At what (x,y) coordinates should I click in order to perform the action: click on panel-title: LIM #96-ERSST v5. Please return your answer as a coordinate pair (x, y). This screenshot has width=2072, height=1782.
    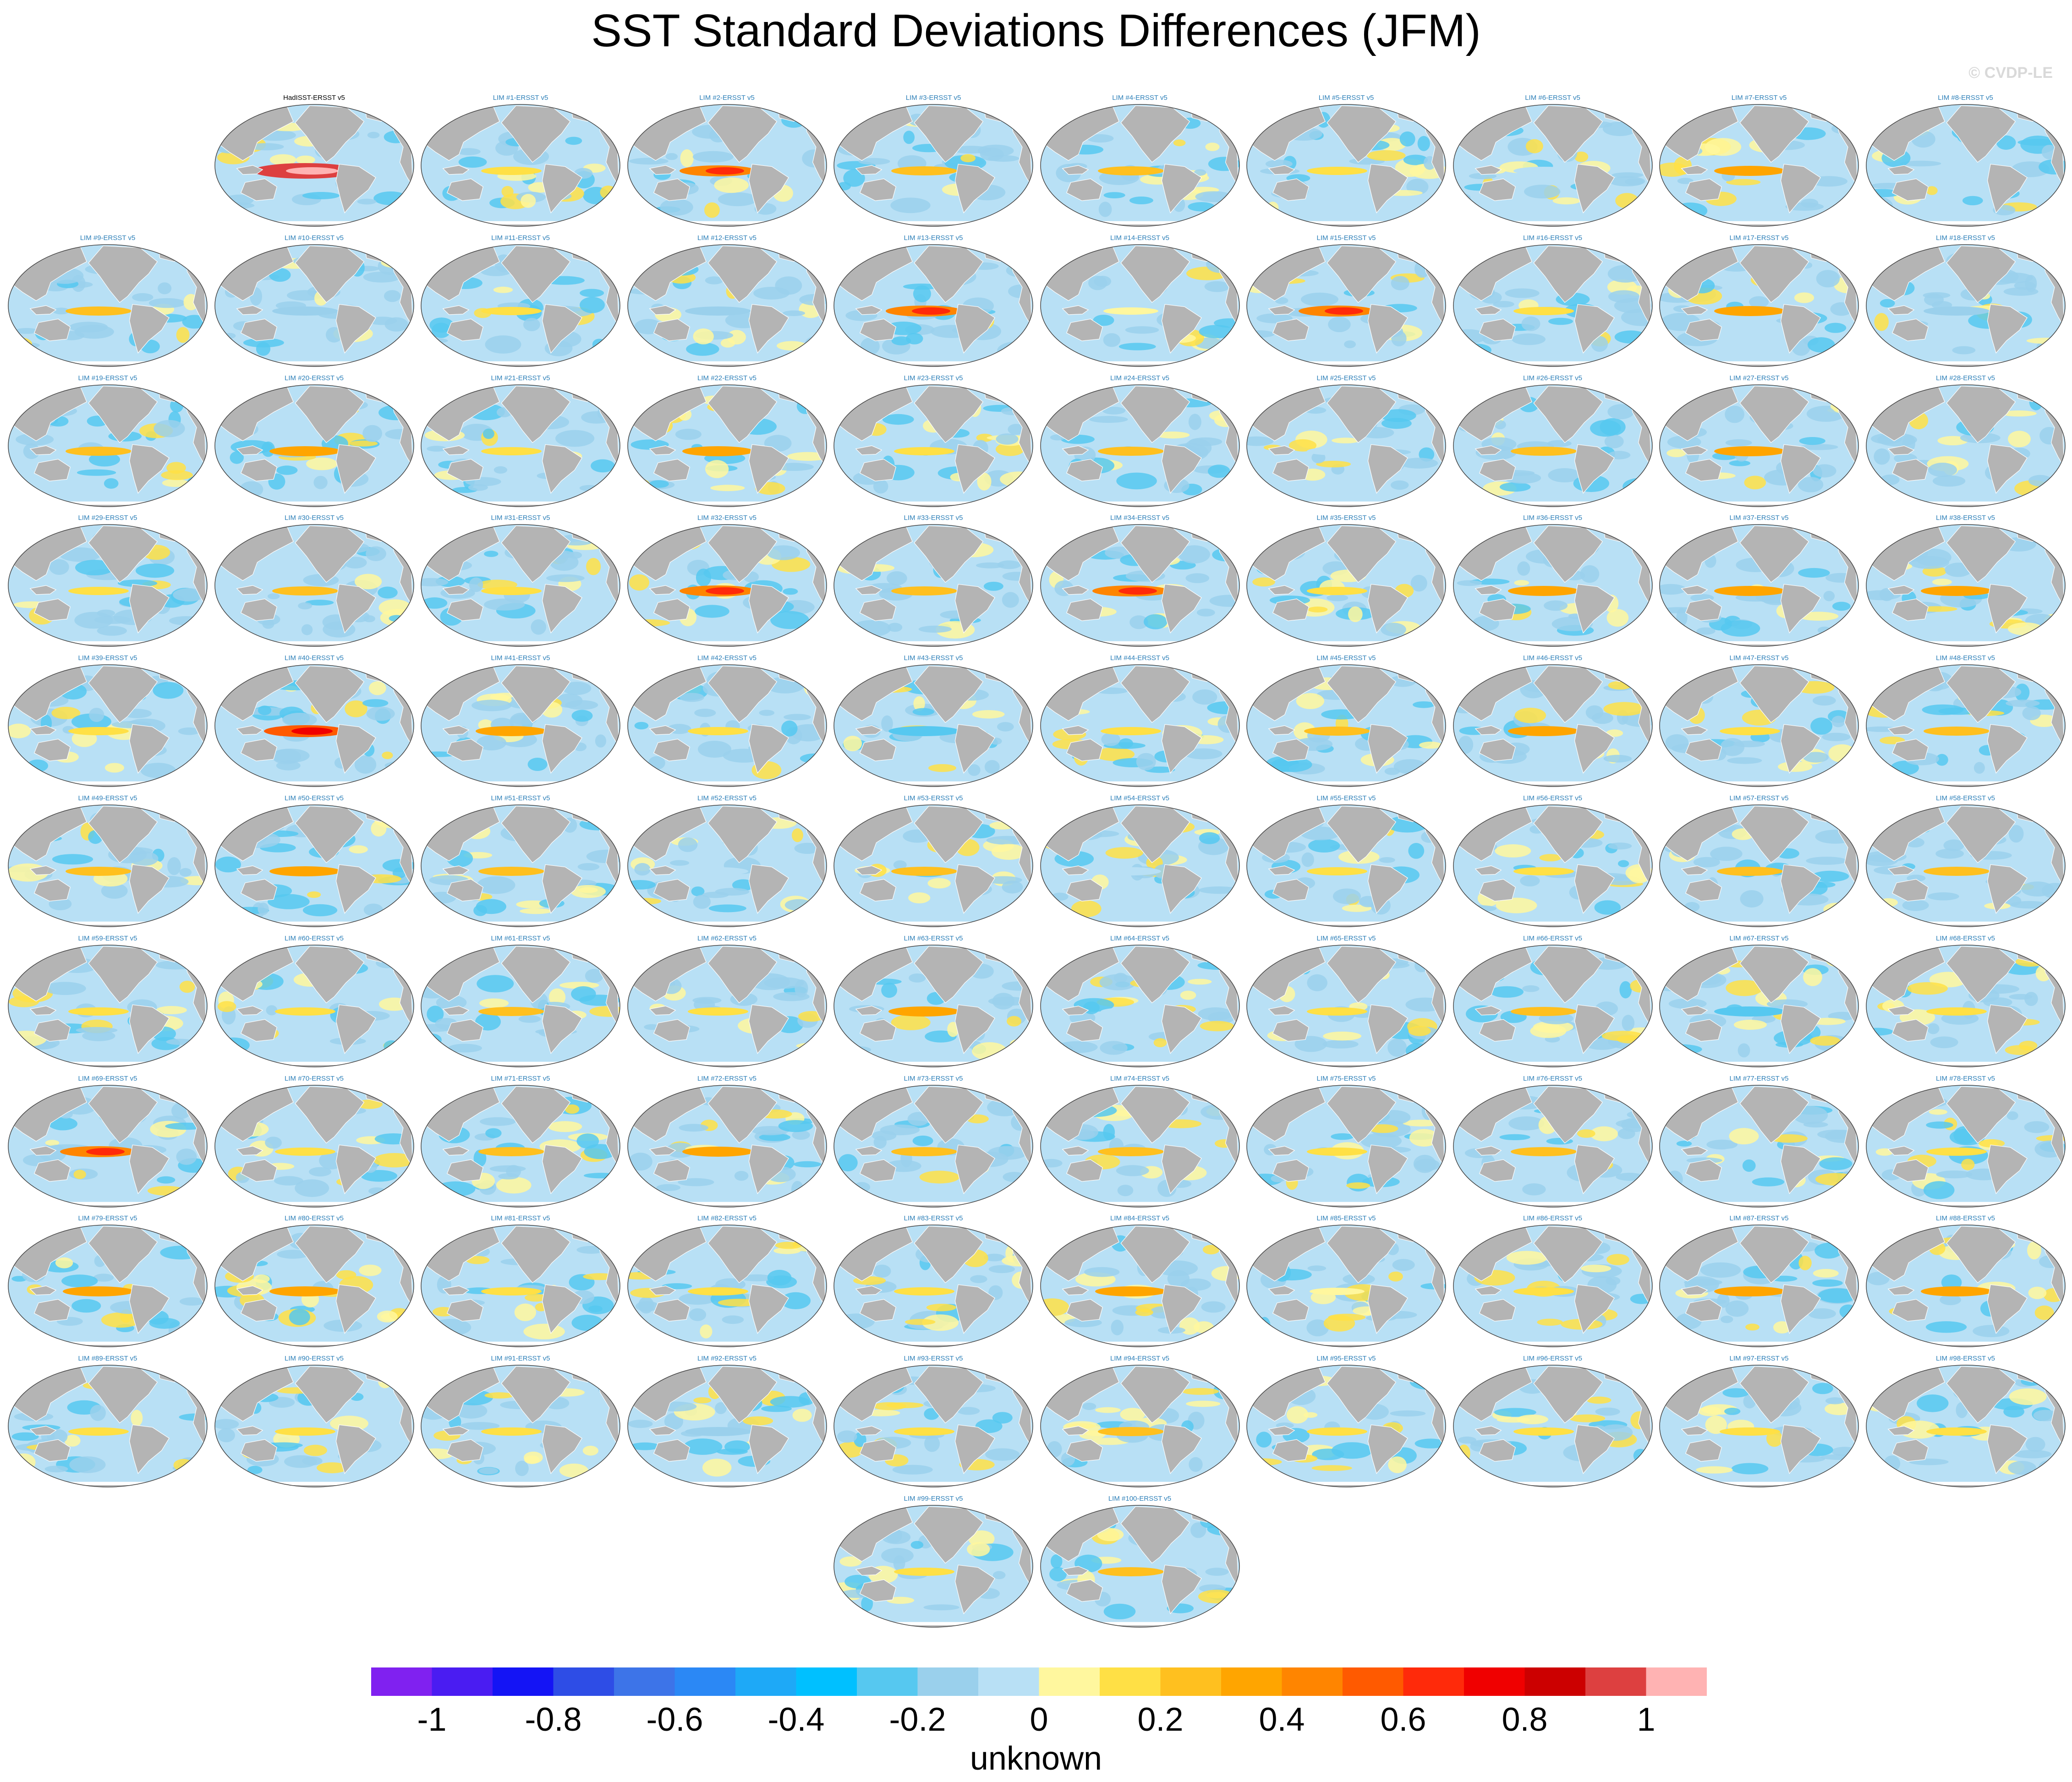
    Looking at the image, I should click on (1552, 1359).